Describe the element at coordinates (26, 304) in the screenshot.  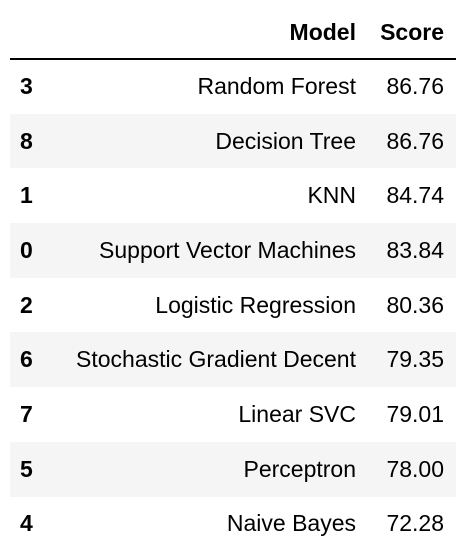
I see `row-index: 2` at that location.